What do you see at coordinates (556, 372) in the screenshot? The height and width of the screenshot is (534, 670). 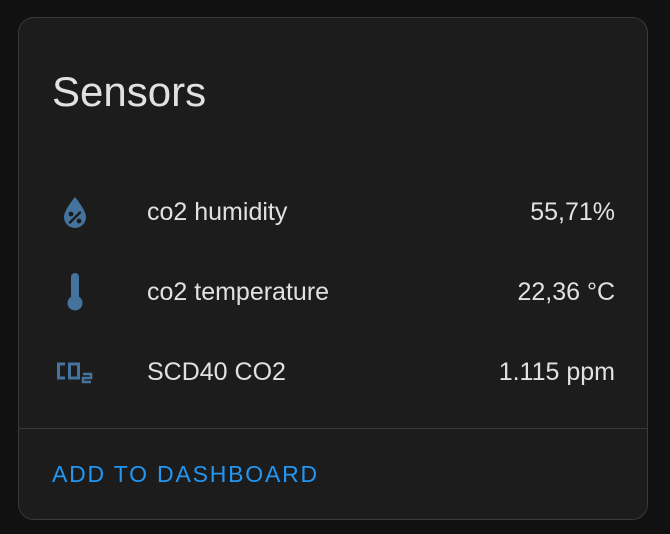 I see `entity-value: 1.115 ppm` at bounding box center [556, 372].